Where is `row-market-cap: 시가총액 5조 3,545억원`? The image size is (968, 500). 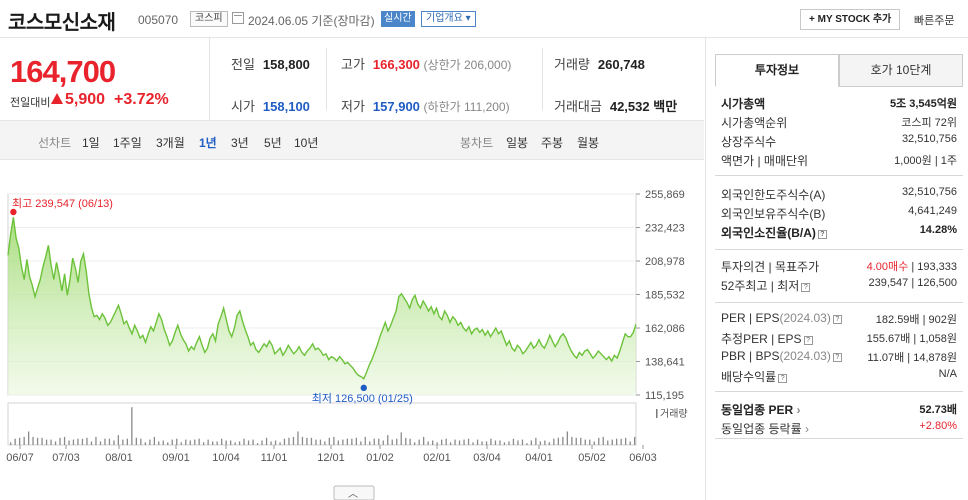 row-market-cap: 시가총액 5조 3,545억원 is located at coordinates (839, 104).